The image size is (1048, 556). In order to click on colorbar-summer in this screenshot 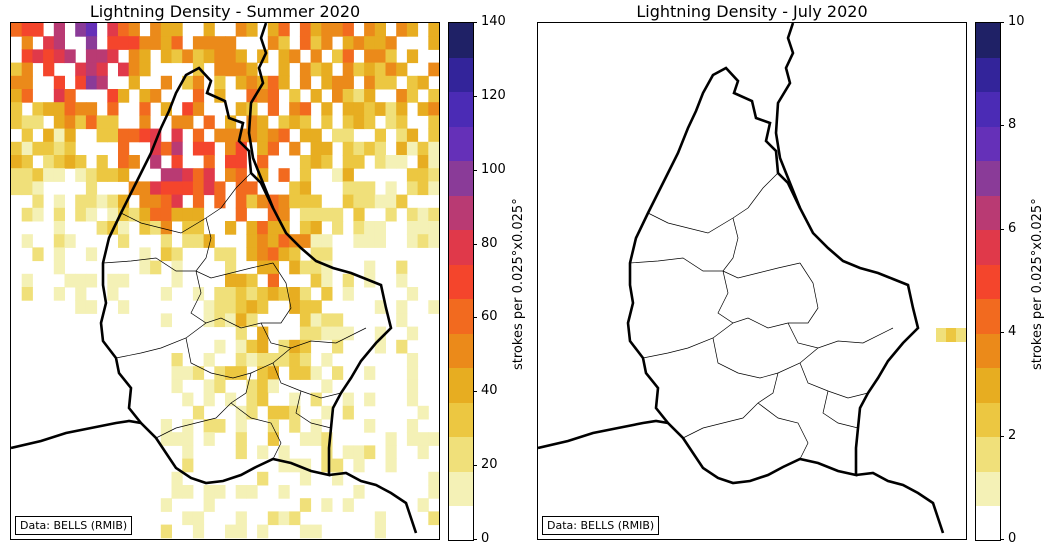, I will do `click(461, 281)`.